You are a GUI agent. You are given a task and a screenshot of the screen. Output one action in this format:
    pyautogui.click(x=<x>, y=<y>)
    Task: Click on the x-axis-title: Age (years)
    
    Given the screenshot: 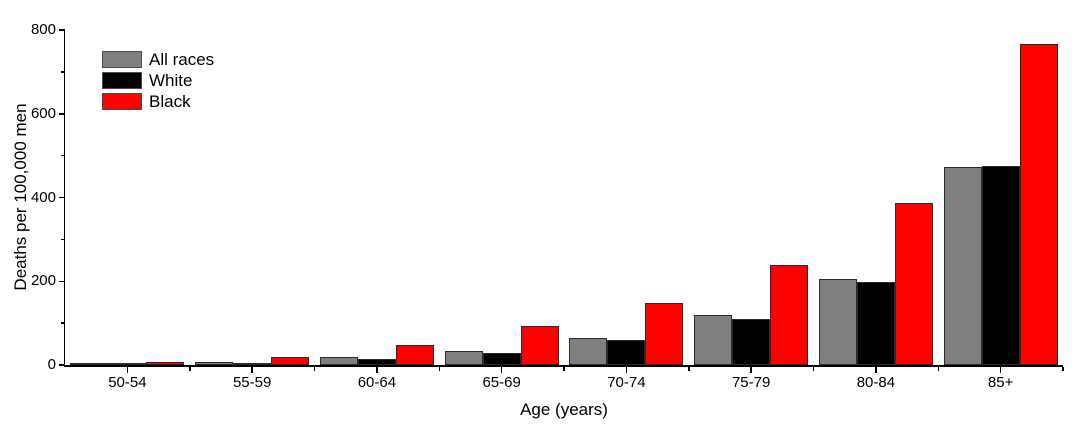 What is the action you would take?
    pyautogui.click(x=564, y=409)
    